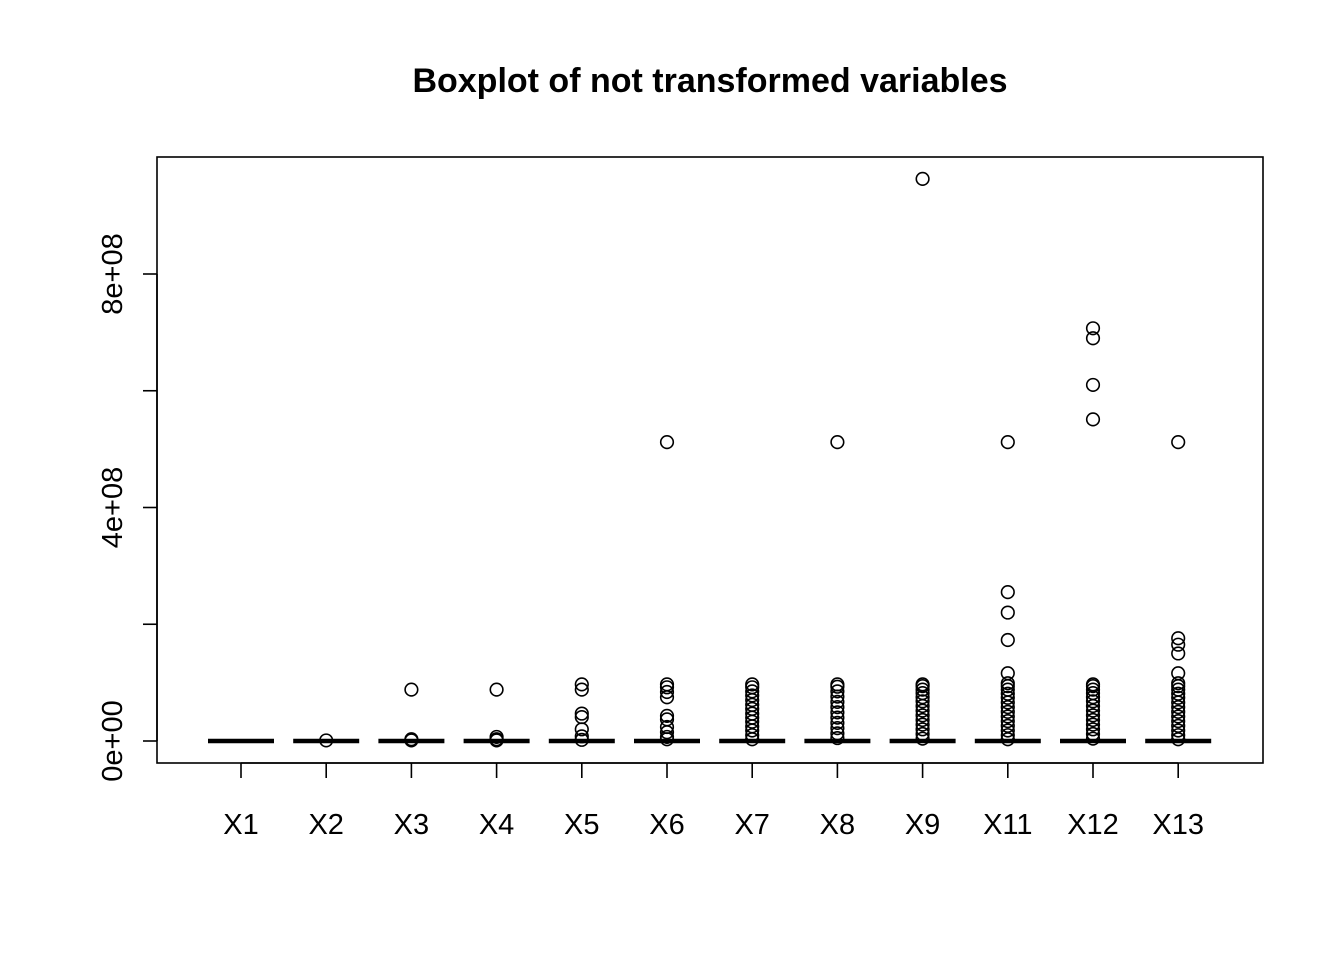 Image resolution: width=1344 pixels, height=960 pixels. Describe the element at coordinates (666, 825) in the screenshot. I see `x-tick-label-x6: X6` at that location.